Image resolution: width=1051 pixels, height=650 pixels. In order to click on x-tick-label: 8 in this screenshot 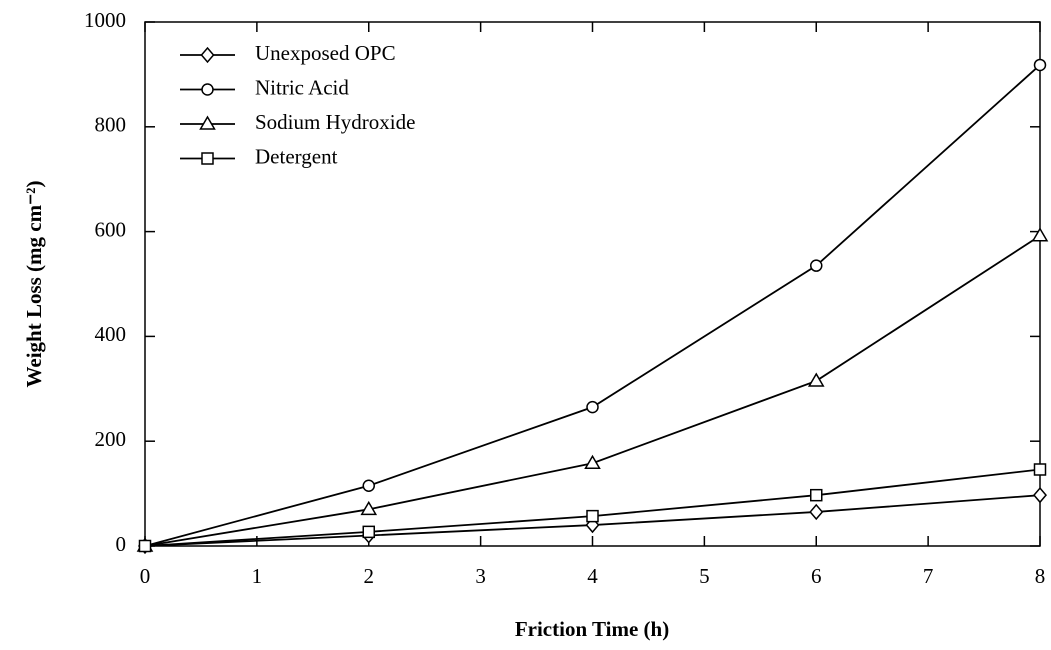, I will do `click(1040, 576)`.